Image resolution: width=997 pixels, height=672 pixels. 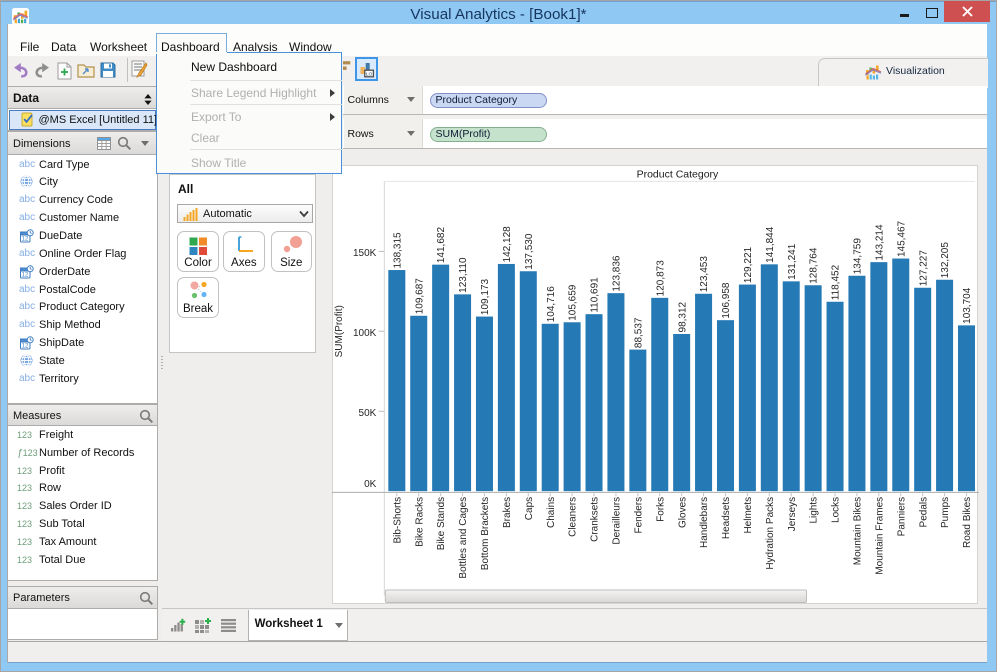 What do you see at coordinates (879, 242) in the screenshot?
I see `svg-text: 143,214` at bounding box center [879, 242].